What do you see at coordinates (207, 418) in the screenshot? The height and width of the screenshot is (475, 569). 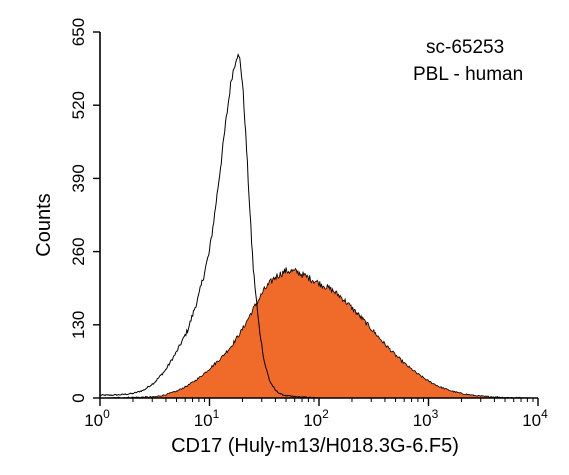 I see `x-tick-label: 10¹` at bounding box center [207, 418].